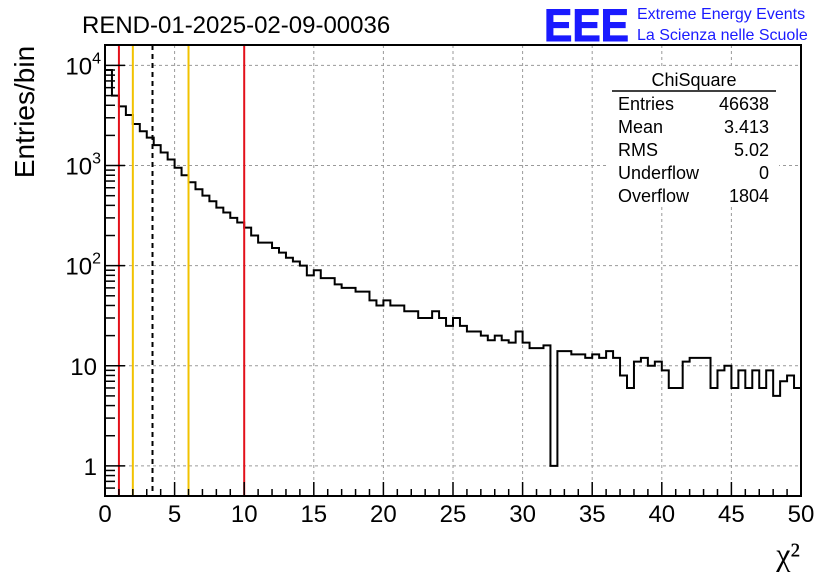 The width and height of the screenshot is (836, 572). What do you see at coordinates (83, 65) in the screenshot?
I see `y-tick-label: 10⁴` at bounding box center [83, 65].